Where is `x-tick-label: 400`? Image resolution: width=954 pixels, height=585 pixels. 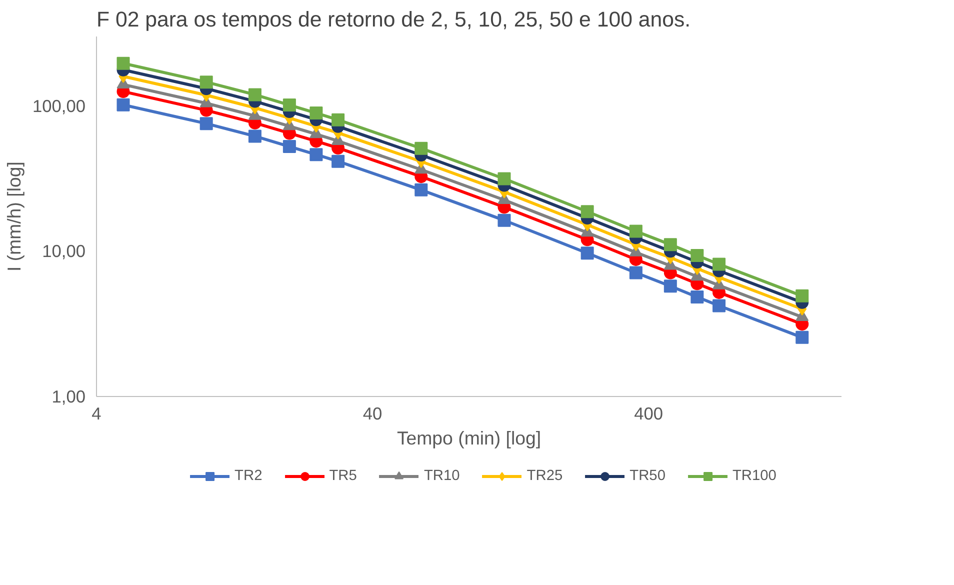
x-tick-label: 400 is located at coordinates (649, 414).